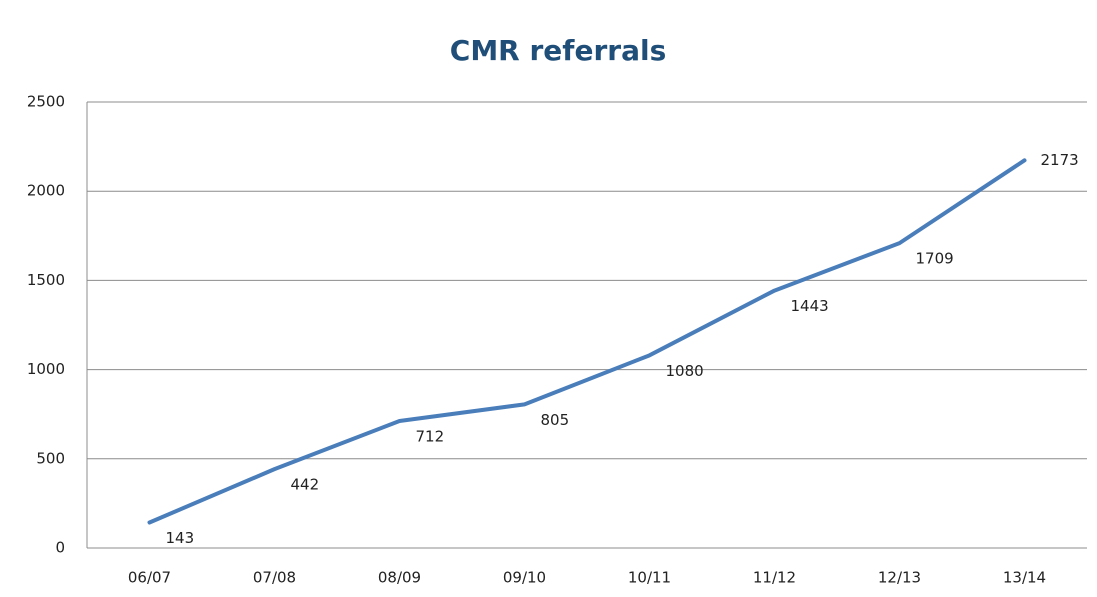 The width and height of the screenshot is (1097, 597). I want to click on data-label: 1443, so click(810, 306).